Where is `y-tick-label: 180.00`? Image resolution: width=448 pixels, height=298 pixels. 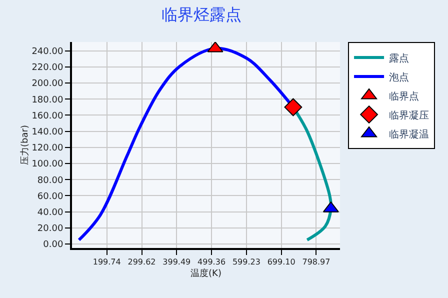
y-tick-label: 180.00 is located at coordinates (48, 100).